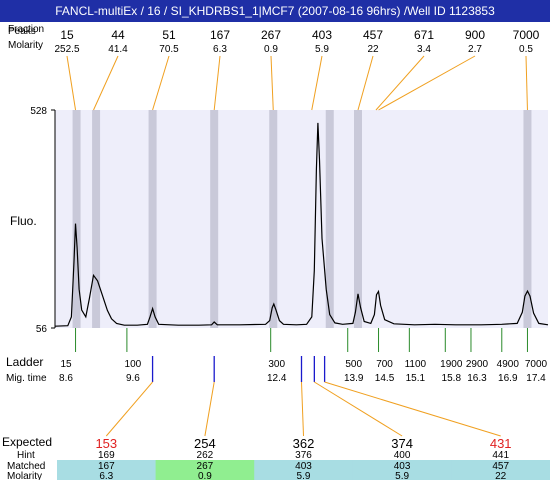 The width and height of the screenshot is (550, 480). Describe the element at coordinates (24, 362) in the screenshot. I see `ladder-label: Ladder` at that location.